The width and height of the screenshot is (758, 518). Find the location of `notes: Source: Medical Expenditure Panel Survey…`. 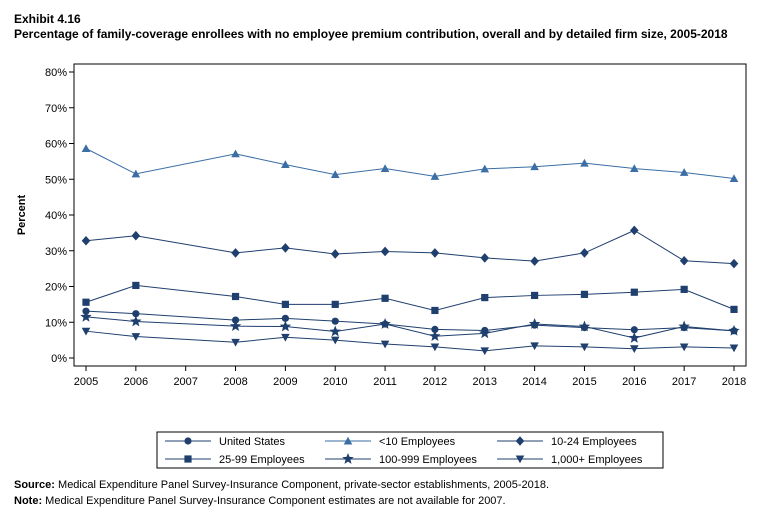

notes: Source: Medical Expenditure Panel Survey… is located at coordinates (281, 493).